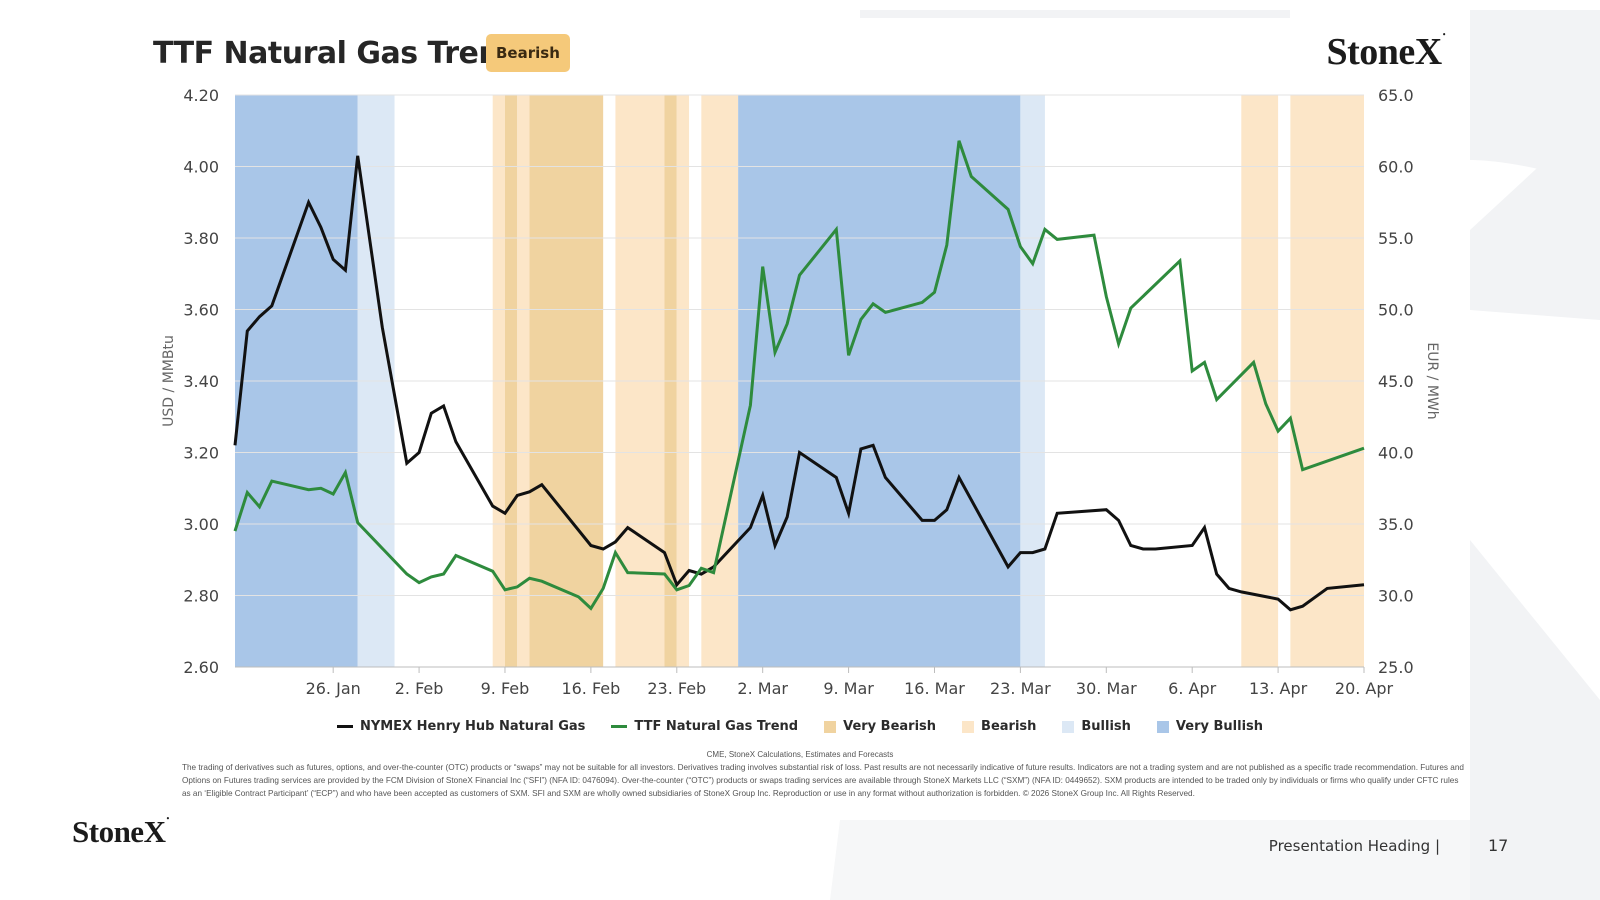 Image resolution: width=1600 pixels, height=900 pixels. I want to click on x-tick-label: 2. Feb, so click(419, 688).